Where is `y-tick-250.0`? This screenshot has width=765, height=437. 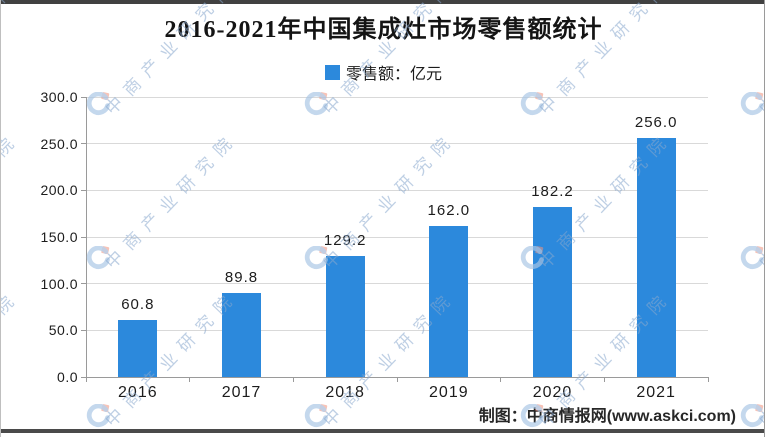 y-tick-250.0 is located at coordinates (83, 144).